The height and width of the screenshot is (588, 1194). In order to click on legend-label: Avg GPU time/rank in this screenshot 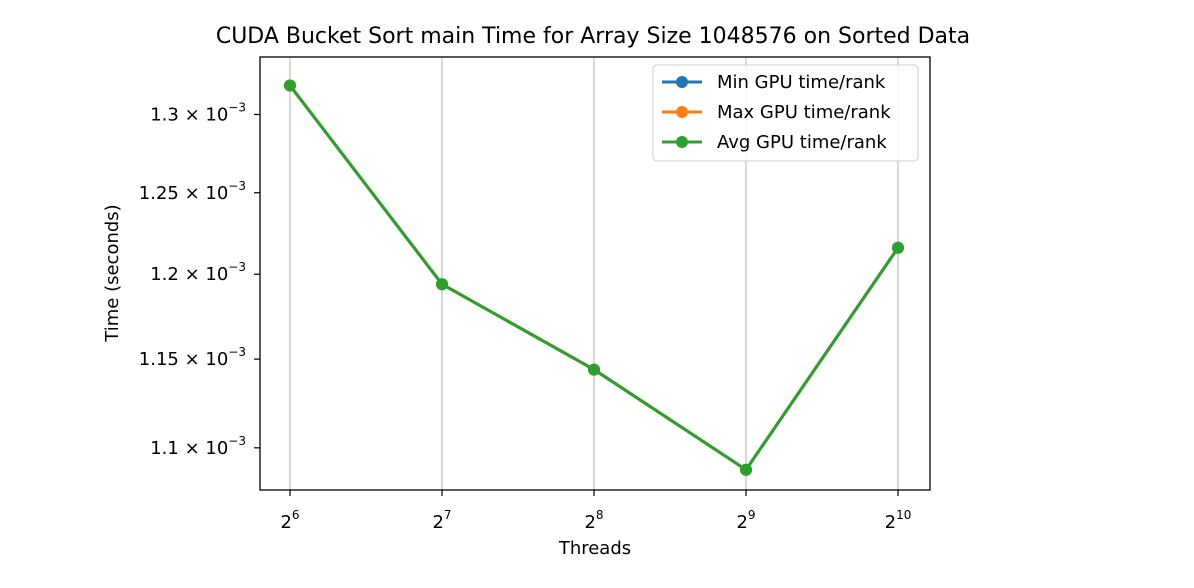, I will do `click(802, 142)`.